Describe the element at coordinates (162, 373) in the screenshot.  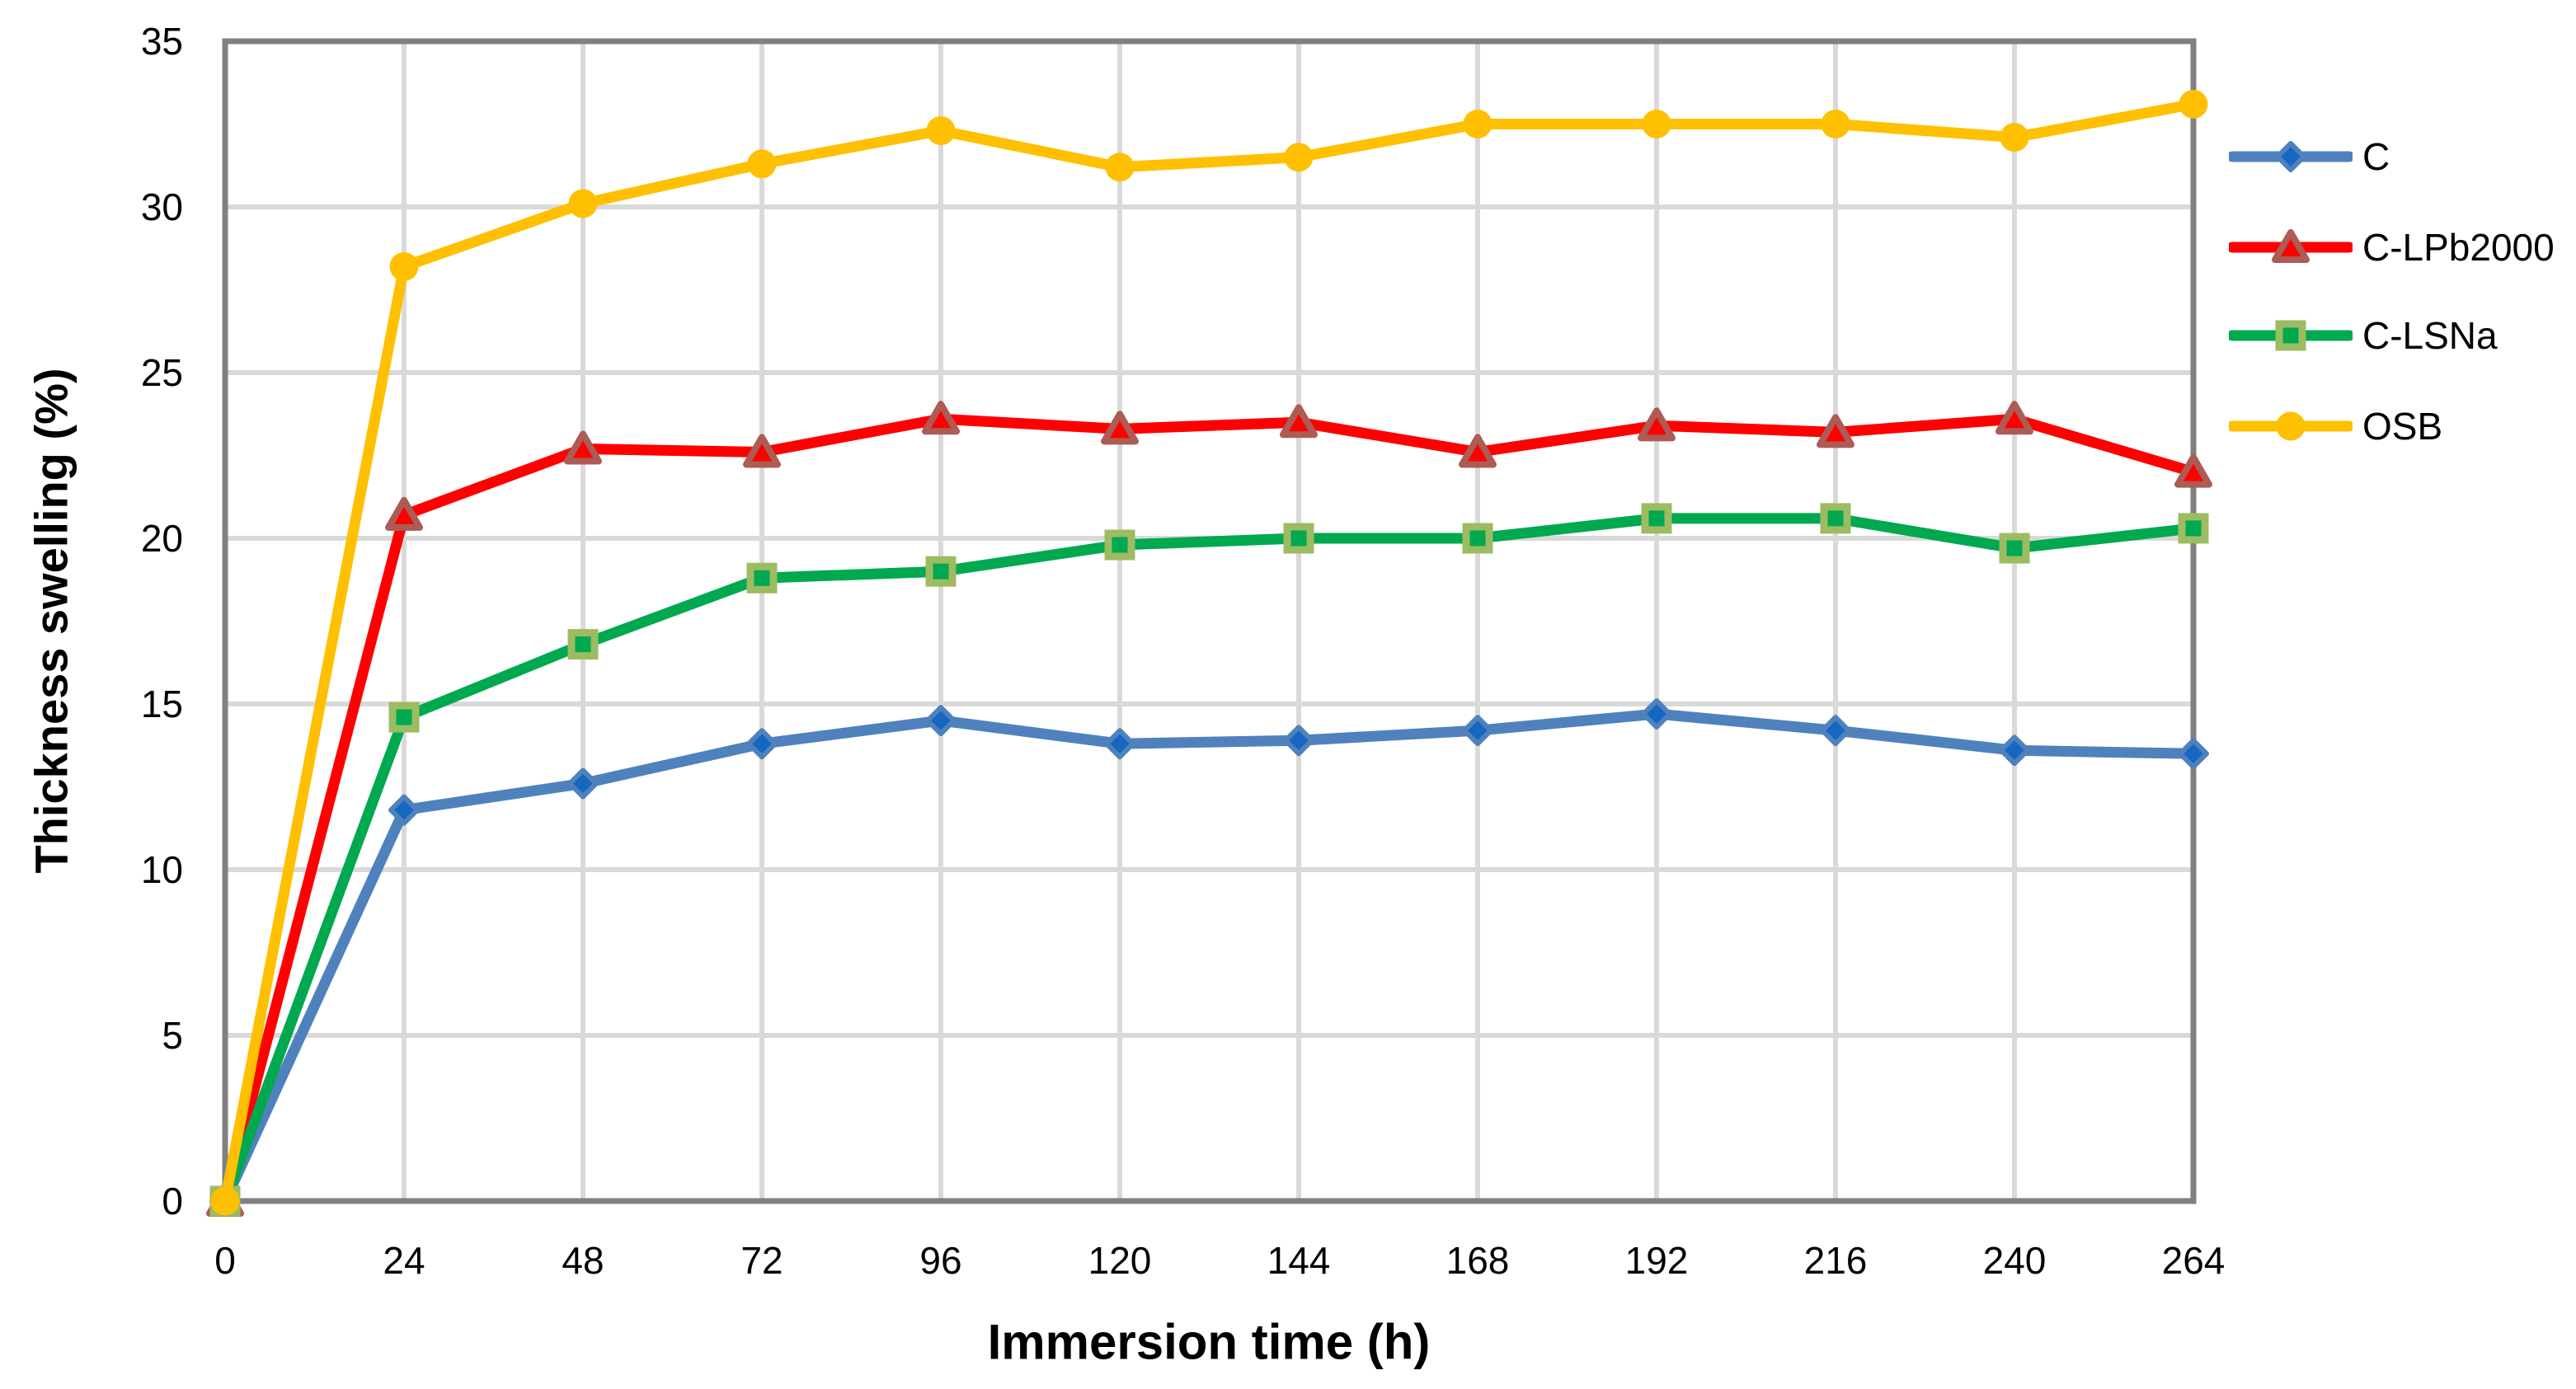
I see `y-tick-label: 25` at that location.